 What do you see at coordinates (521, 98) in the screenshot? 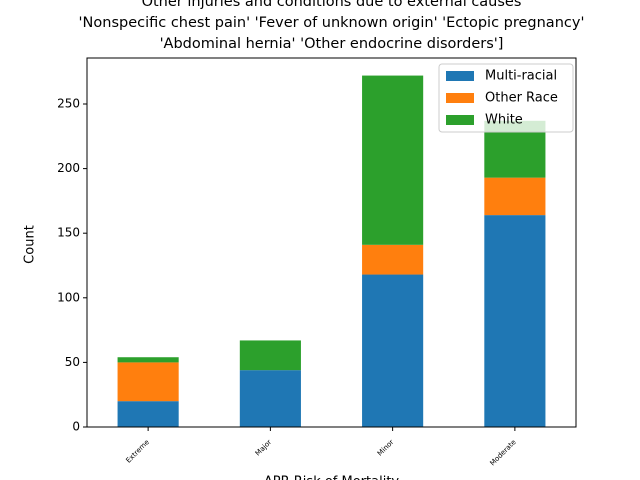
I see `legend-label: Other Race` at bounding box center [521, 98].